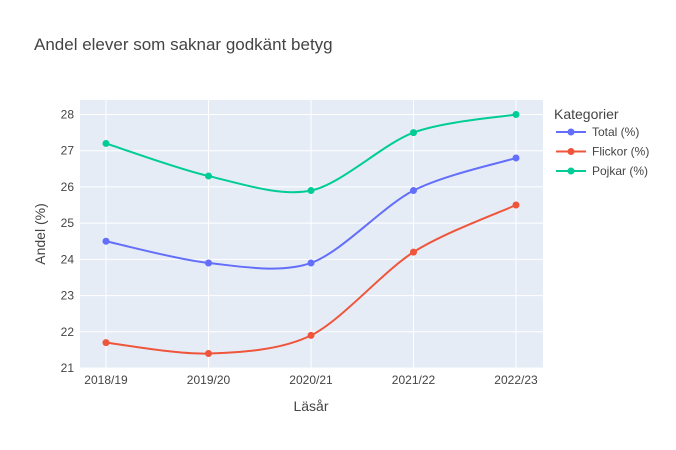 Image resolution: width=676 pixels, height=450 pixels. I want to click on x-tick-label: 2019/20, so click(209, 380).